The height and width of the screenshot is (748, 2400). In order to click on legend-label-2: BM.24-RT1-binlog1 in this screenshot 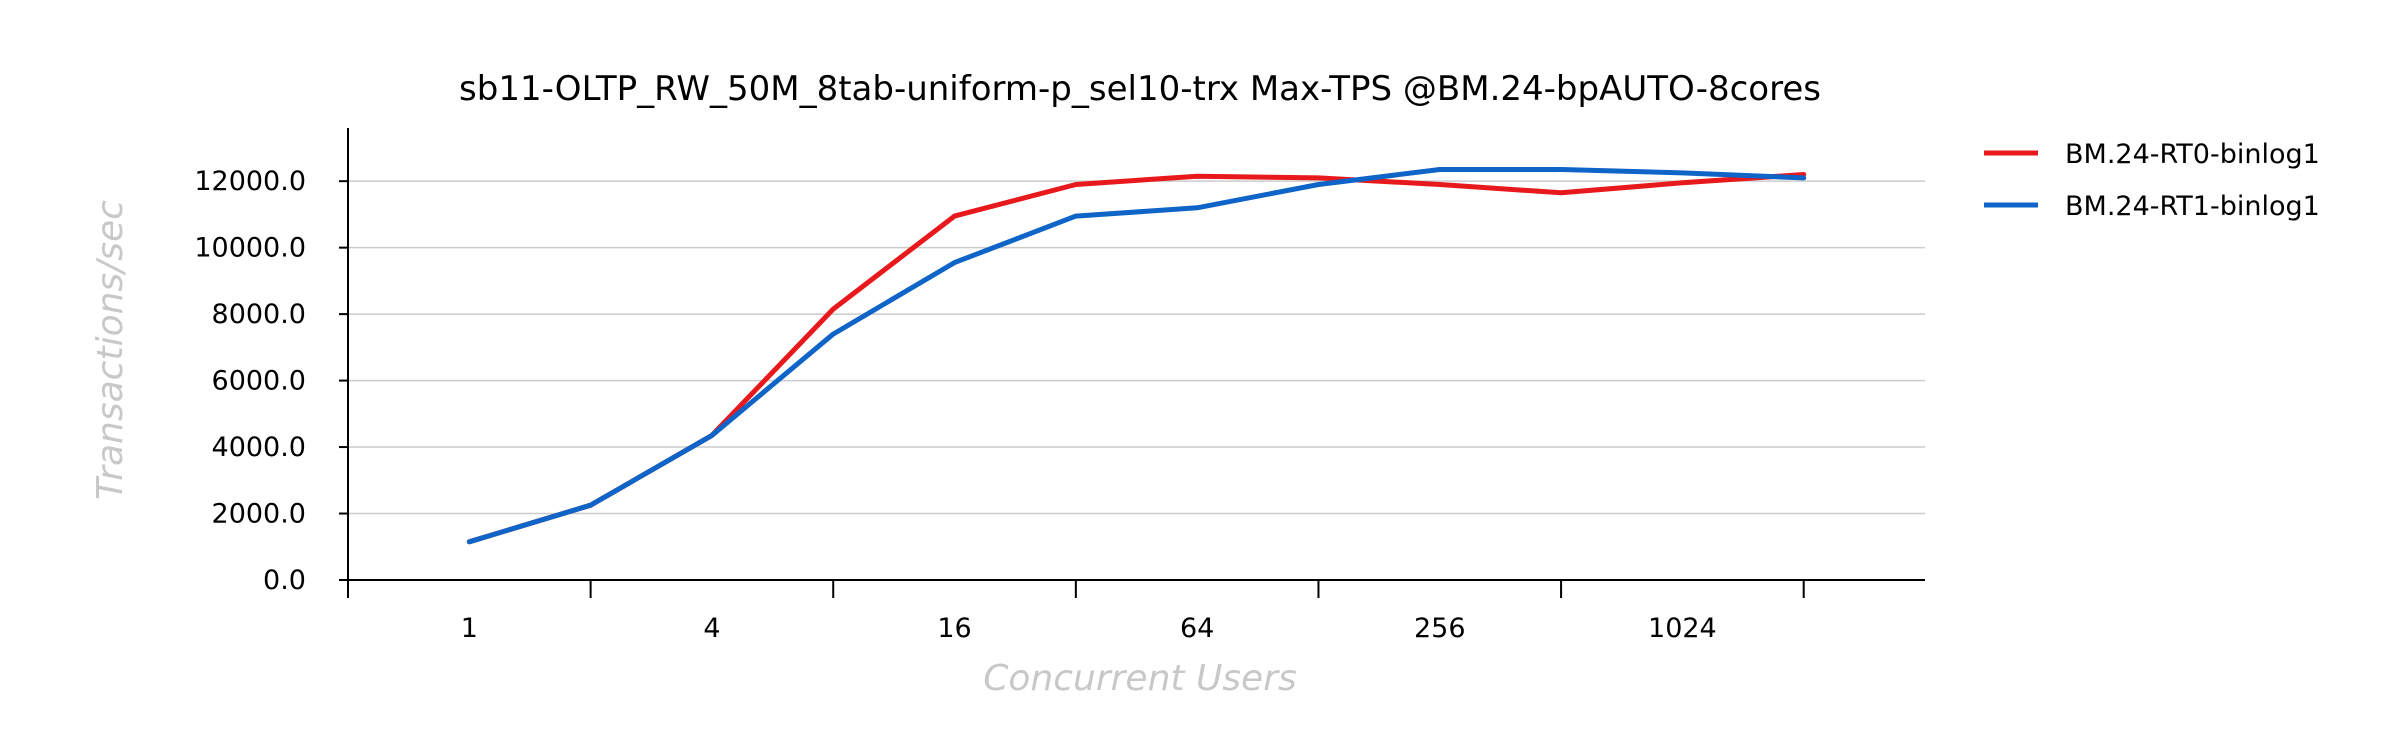, I will do `click(2192, 206)`.